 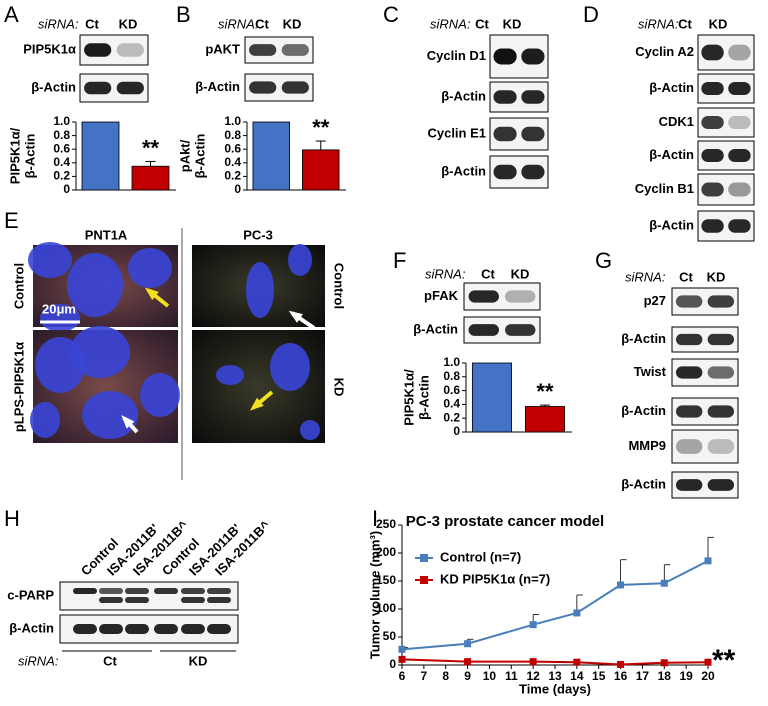 What do you see at coordinates (726, 122) in the screenshot?
I see `blot-frame` at bounding box center [726, 122].